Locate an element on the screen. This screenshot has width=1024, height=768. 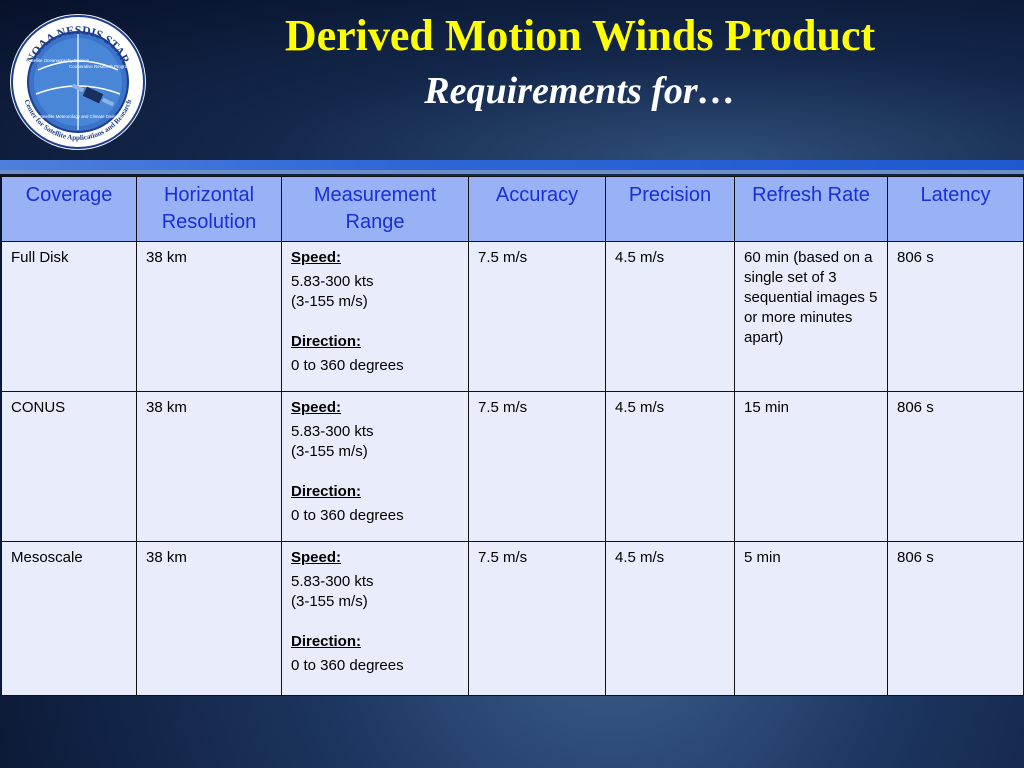
accent-bar-secondary is located at coordinates (512, 172).